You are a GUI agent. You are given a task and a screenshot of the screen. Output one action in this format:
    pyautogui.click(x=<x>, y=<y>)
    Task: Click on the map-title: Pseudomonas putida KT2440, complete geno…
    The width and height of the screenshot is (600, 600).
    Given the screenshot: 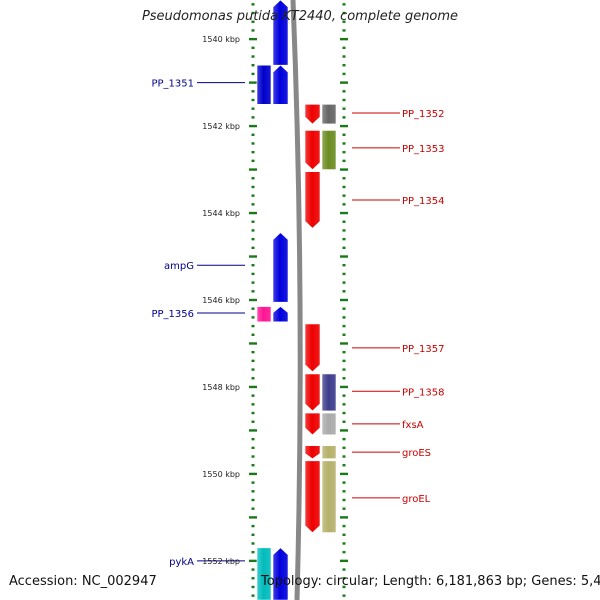 What is the action you would take?
    pyautogui.click(x=300, y=16)
    